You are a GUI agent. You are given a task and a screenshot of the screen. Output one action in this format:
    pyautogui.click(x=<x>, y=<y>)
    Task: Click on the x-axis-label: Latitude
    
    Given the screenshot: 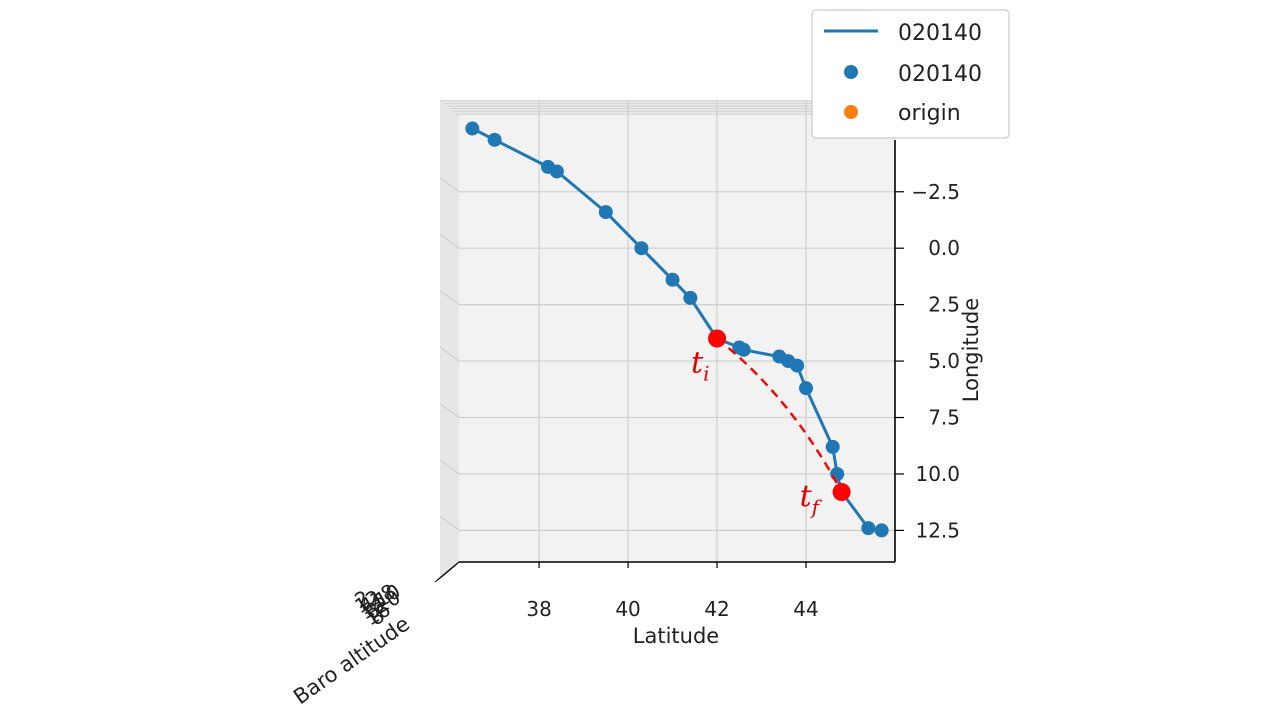 What is the action you would take?
    pyautogui.click(x=676, y=636)
    